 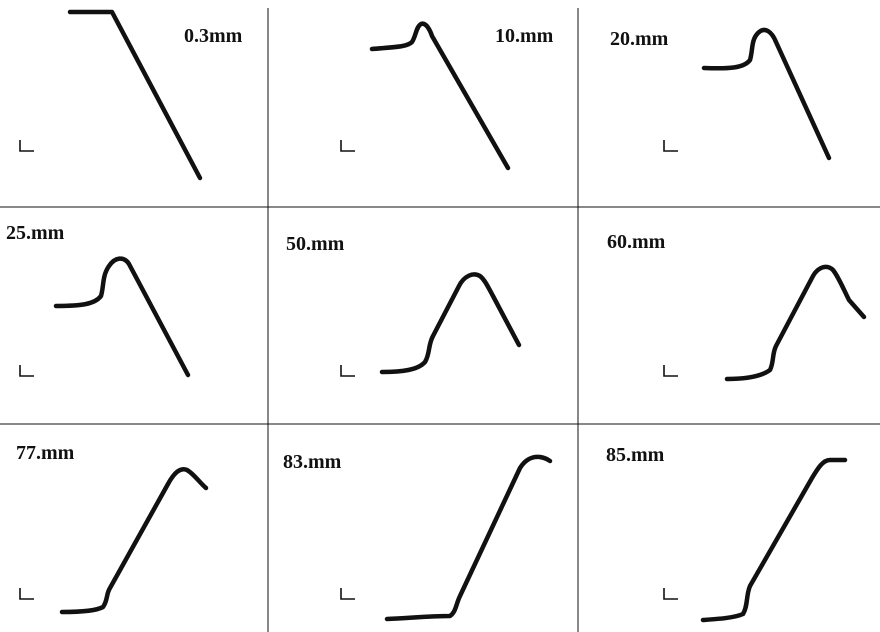 I want to click on panel-label-83mm: 83.mm, so click(x=312, y=462).